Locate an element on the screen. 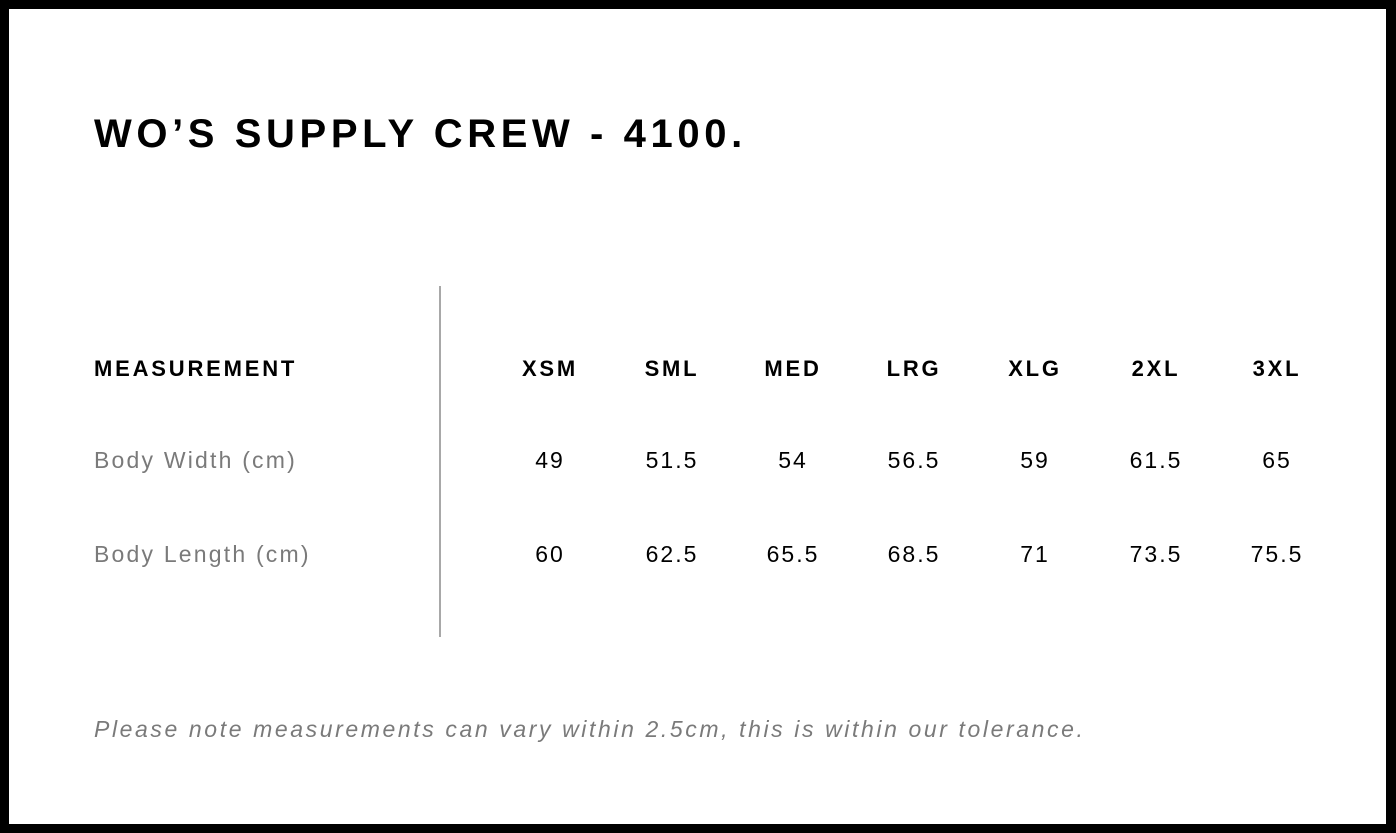 Image resolution: width=1396 pixels, height=833 pixels. table-cell: 65.5 is located at coordinates (793, 554).